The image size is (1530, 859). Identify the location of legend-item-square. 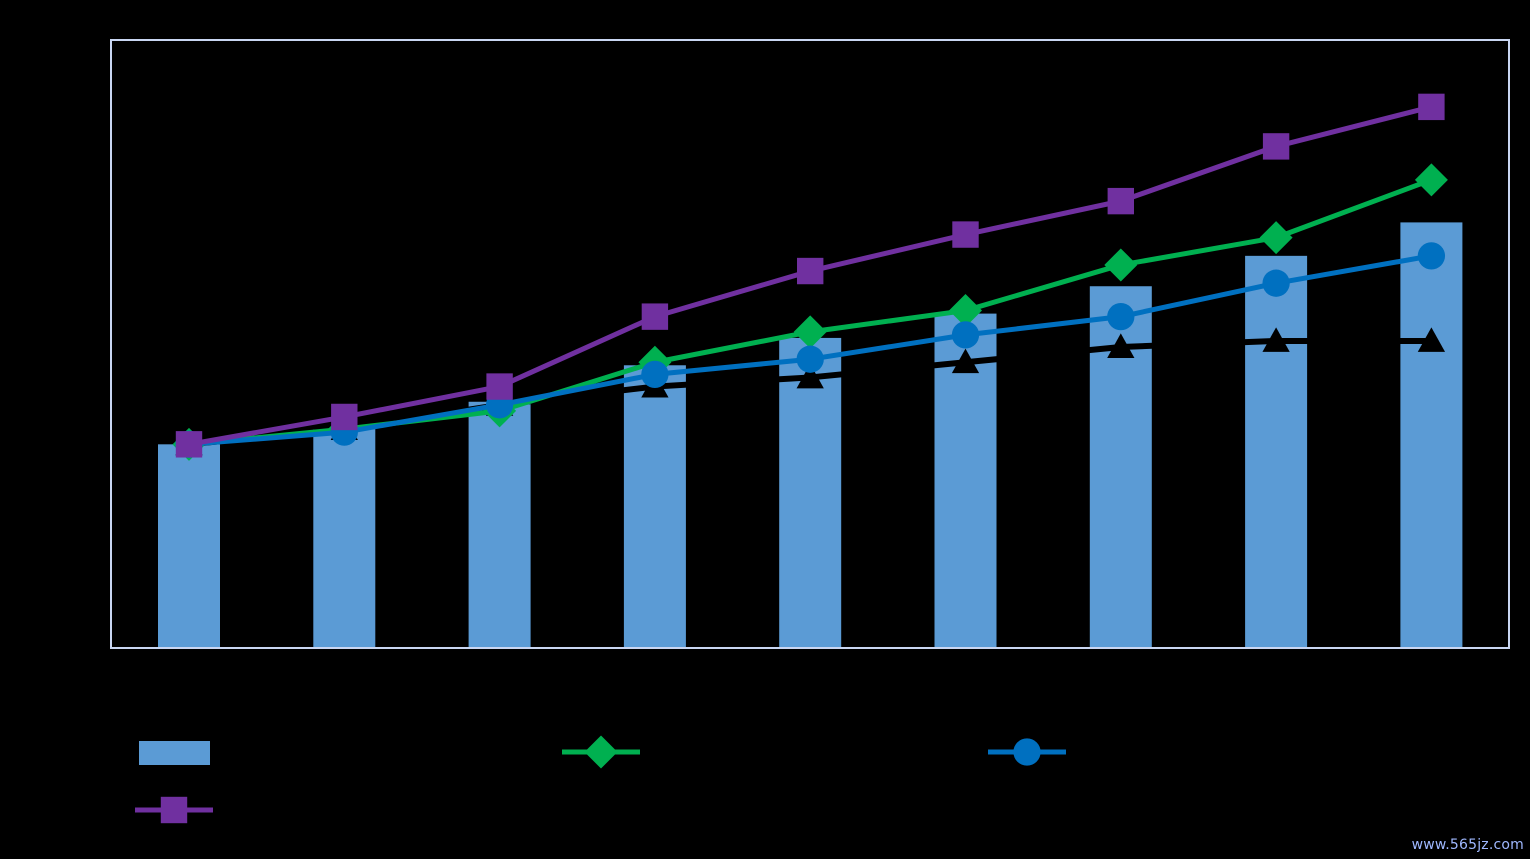
(174, 810).